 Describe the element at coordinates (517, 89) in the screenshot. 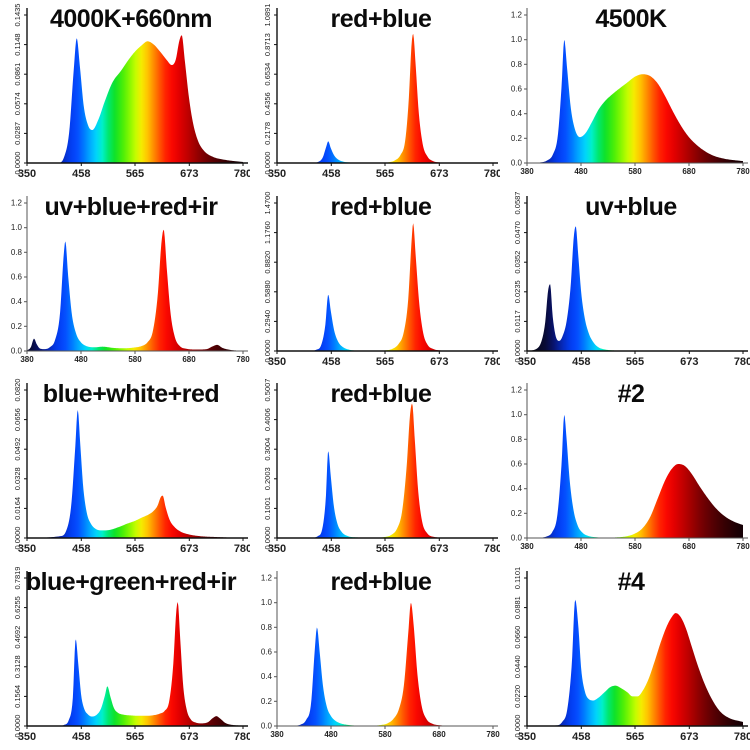

I see `svg-text: 0.6` at that location.